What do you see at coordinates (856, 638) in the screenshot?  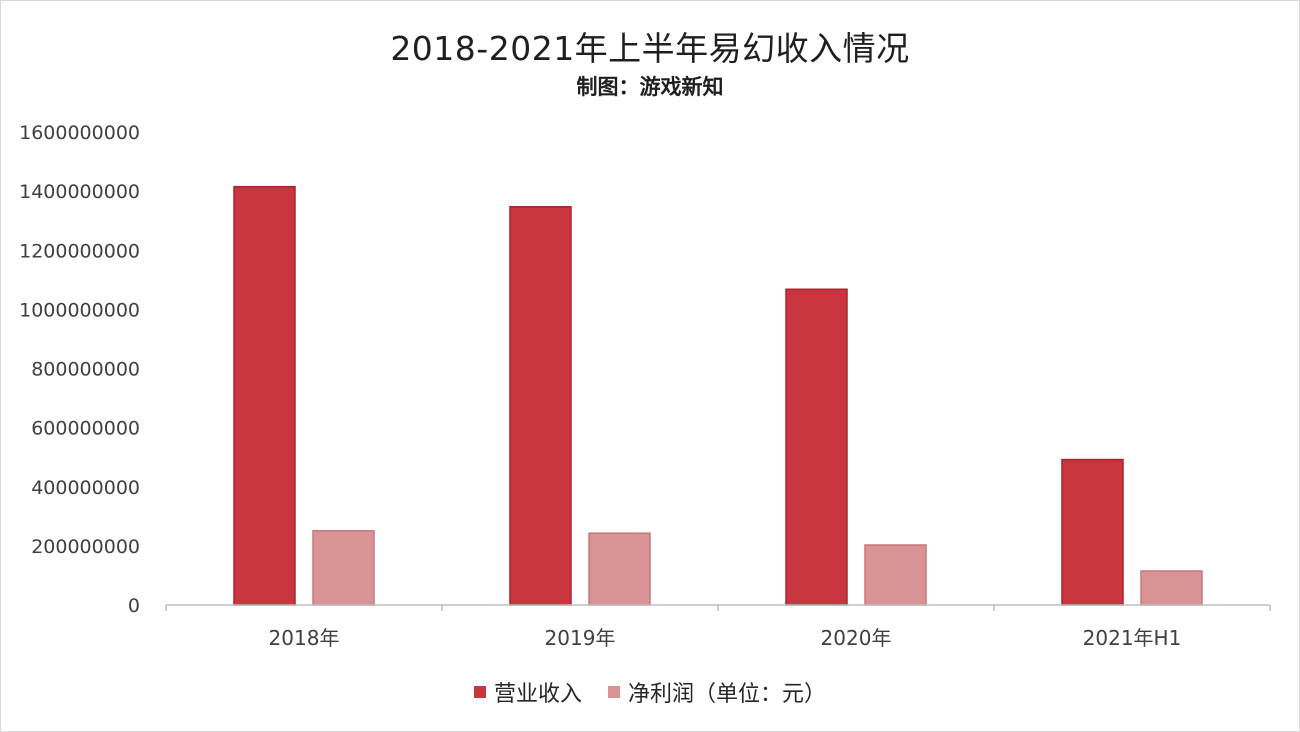 I see `x-category-label: 2020年` at bounding box center [856, 638].